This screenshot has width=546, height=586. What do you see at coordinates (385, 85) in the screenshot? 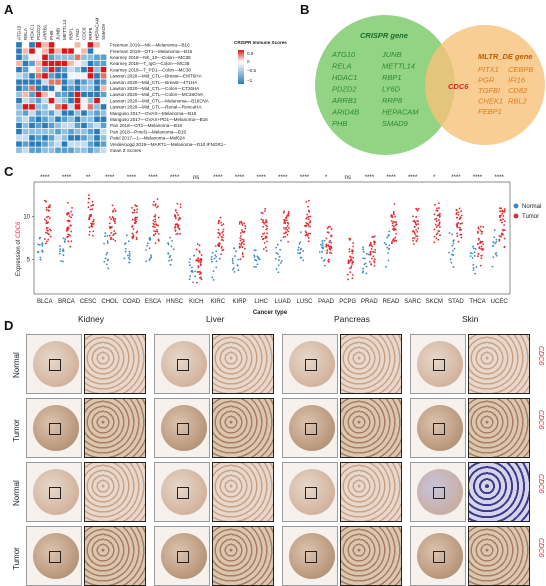
I see `venn-left-circle` at bounding box center [385, 85].